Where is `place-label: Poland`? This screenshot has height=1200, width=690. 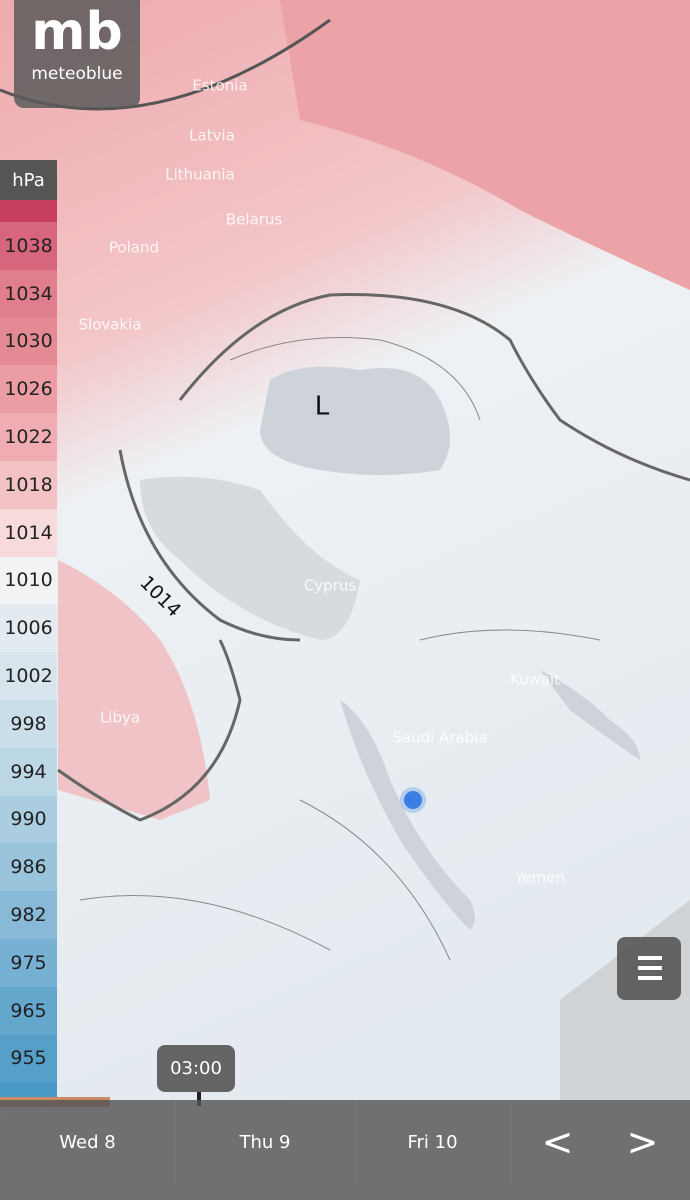 place-label: Poland is located at coordinates (134, 248).